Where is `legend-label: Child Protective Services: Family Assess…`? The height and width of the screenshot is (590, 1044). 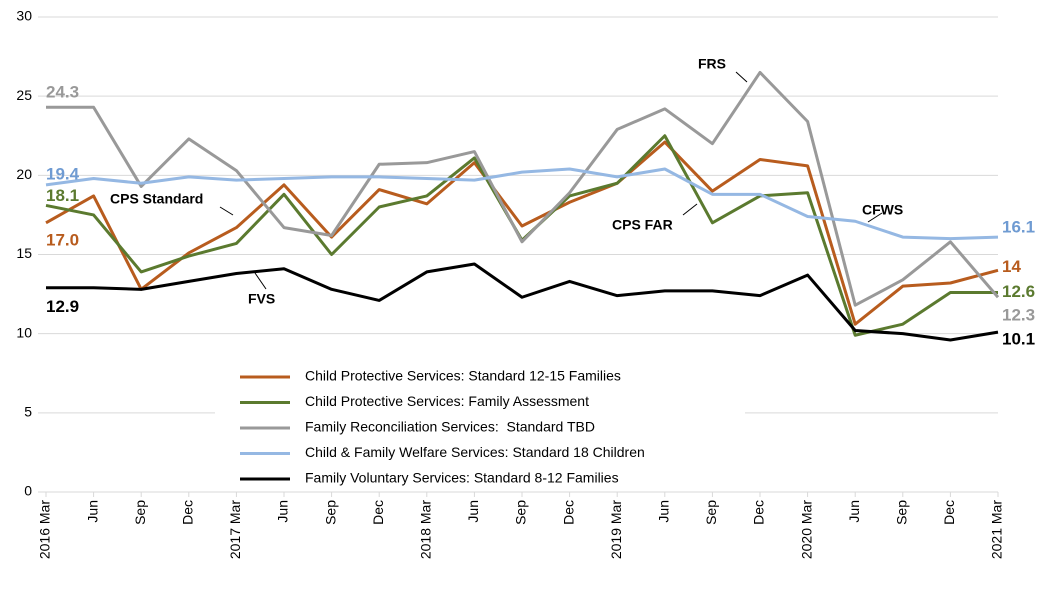
legend-label: Child Protective Services: Family Assess… is located at coordinates (447, 401).